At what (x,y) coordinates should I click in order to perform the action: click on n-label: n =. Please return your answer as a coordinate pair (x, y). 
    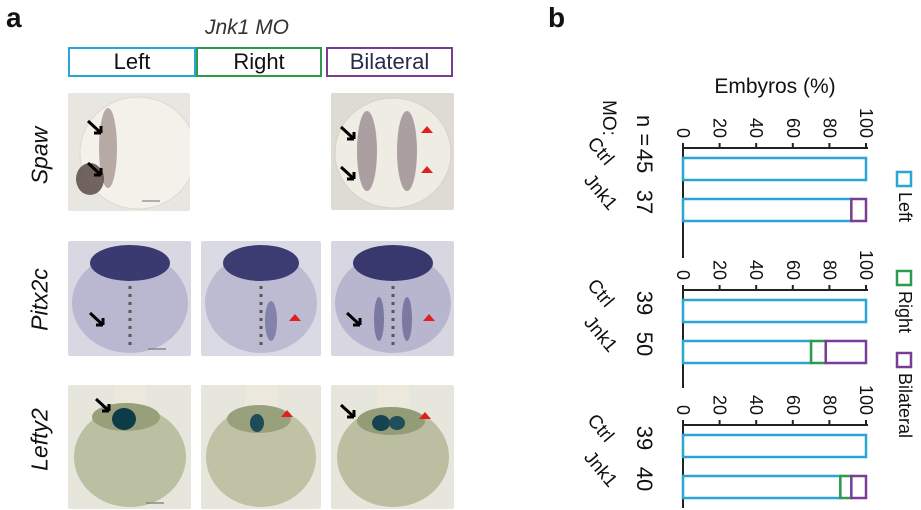
    Looking at the image, I should click on (644, 130).